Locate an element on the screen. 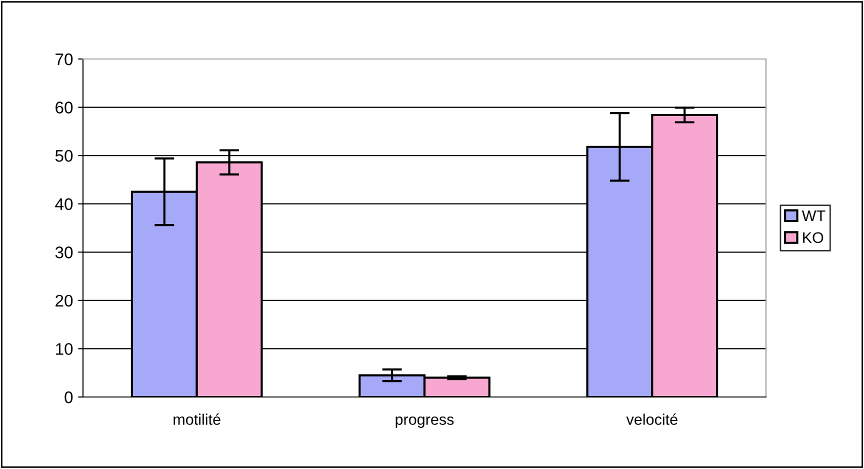 This screenshot has width=864, height=469. y-tick-label: 50 is located at coordinates (64, 156).